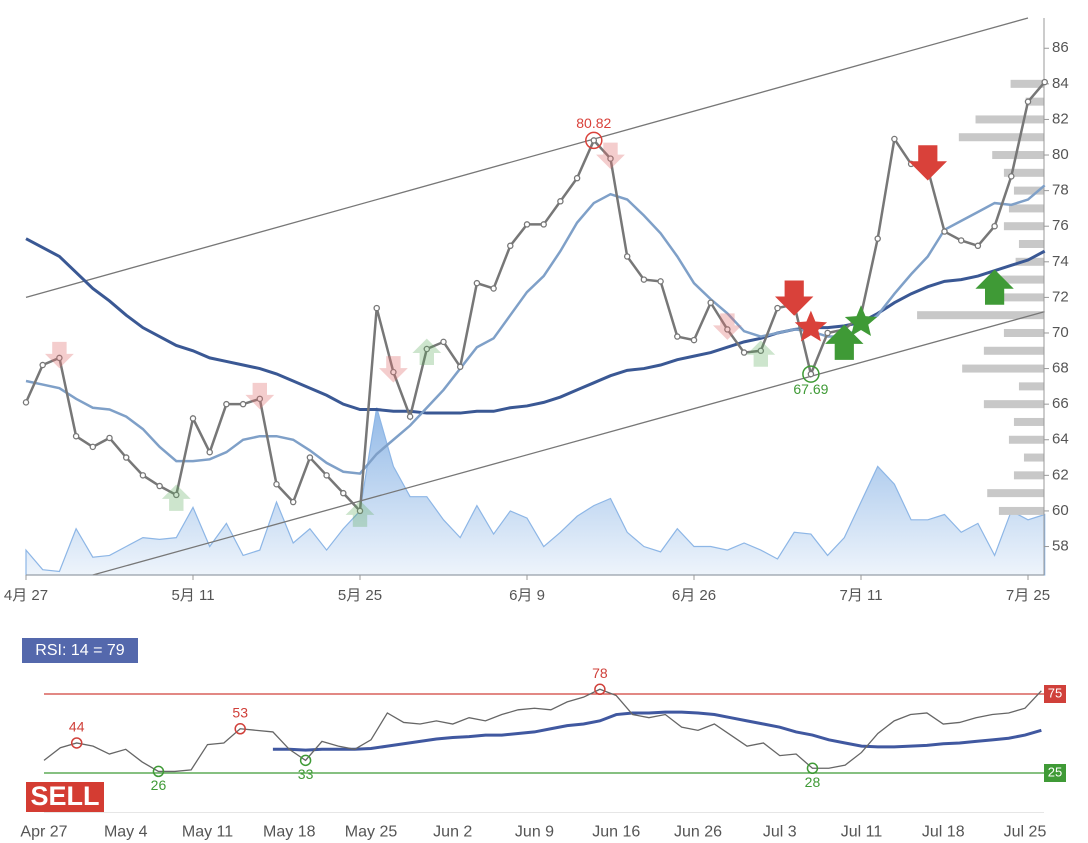  What do you see at coordinates (534, 832) in the screenshot?
I see `x-tick-label: Jun 9` at bounding box center [534, 832].